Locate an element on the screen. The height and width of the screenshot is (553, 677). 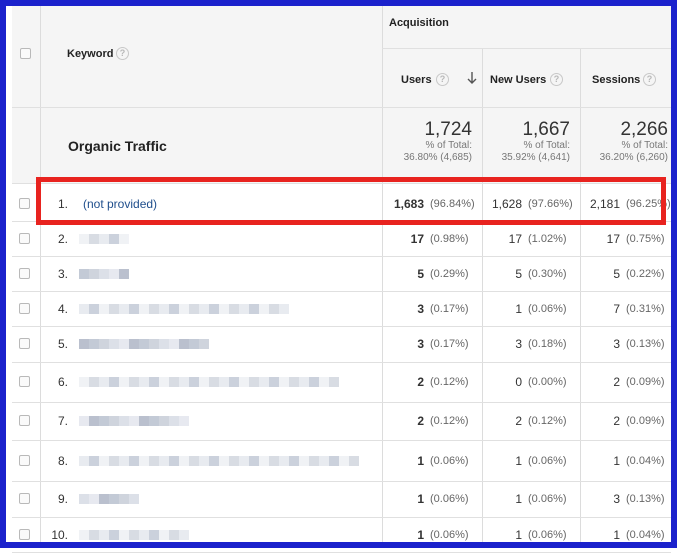
users-value: 1 is located at coordinates (420, 534).